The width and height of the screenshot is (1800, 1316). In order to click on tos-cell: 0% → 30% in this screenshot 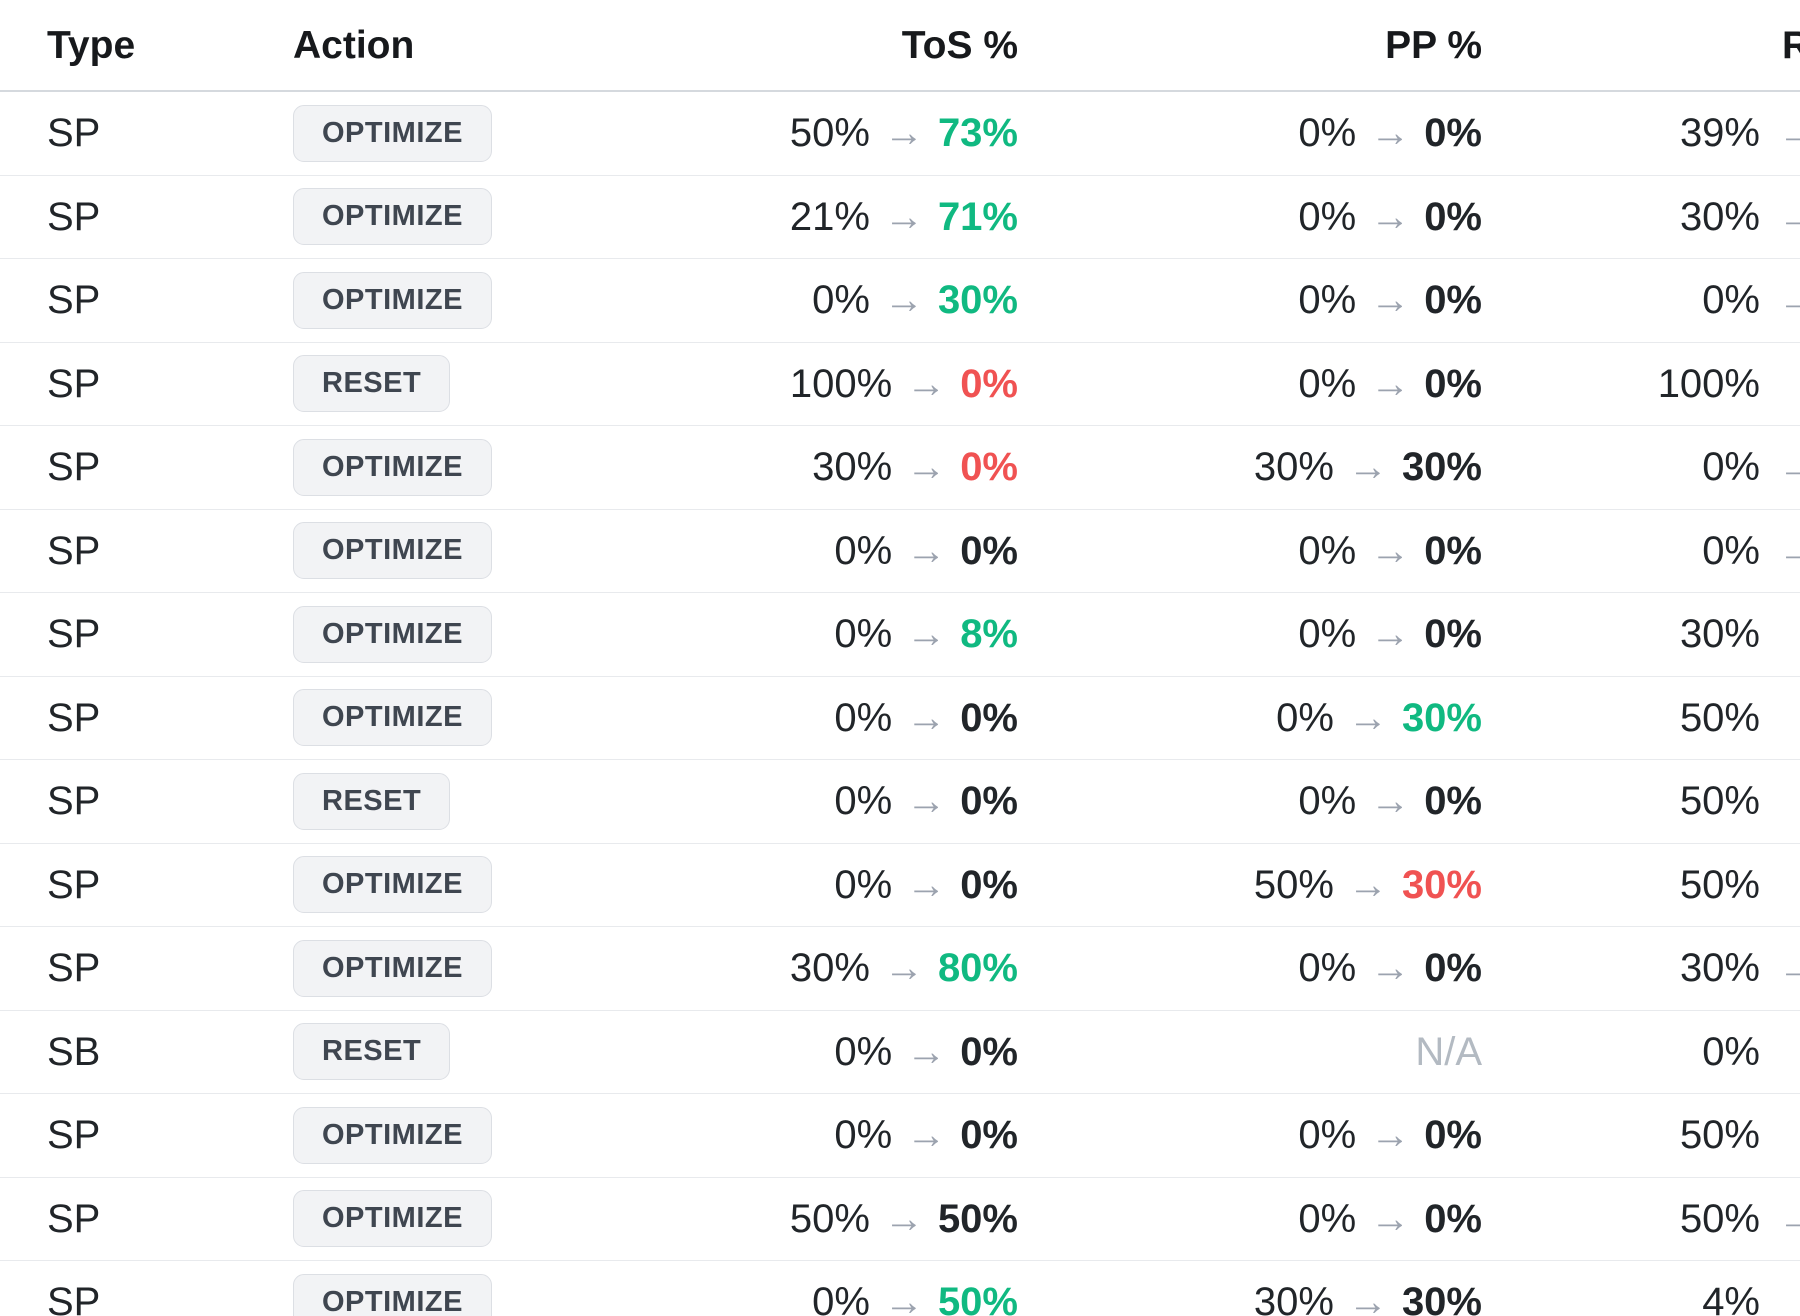, I will do `click(847, 300)`.